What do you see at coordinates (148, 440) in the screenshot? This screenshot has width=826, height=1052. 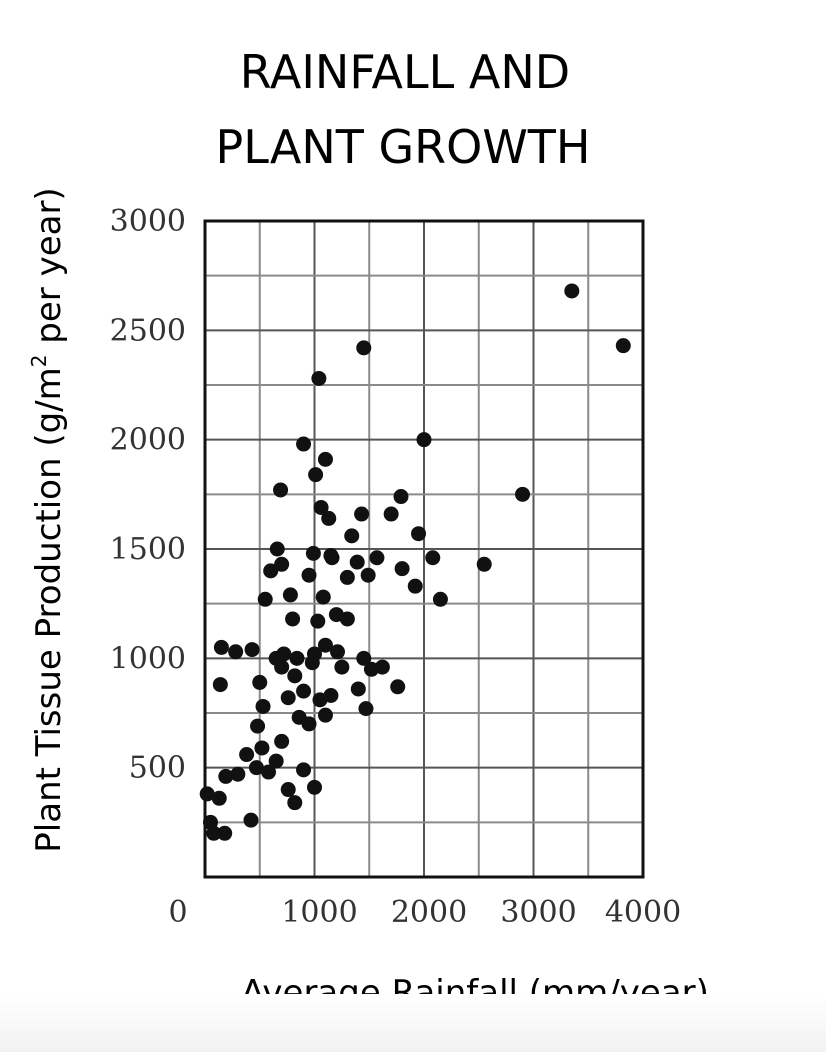 I see `y-tick-label: 2000` at bounding box center [148, 440].